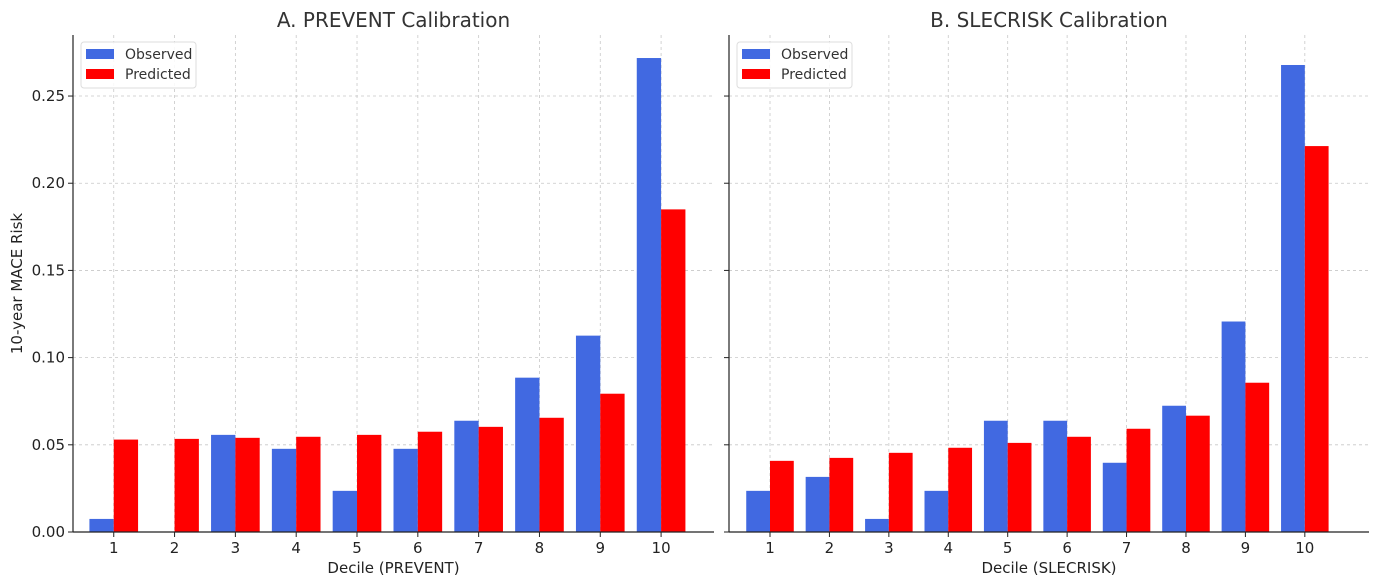 The image size is (1379, 586). Describe the element at coordinates (48, 358) in the screenshot. I see `y-tick-label: 0.10` at that location.